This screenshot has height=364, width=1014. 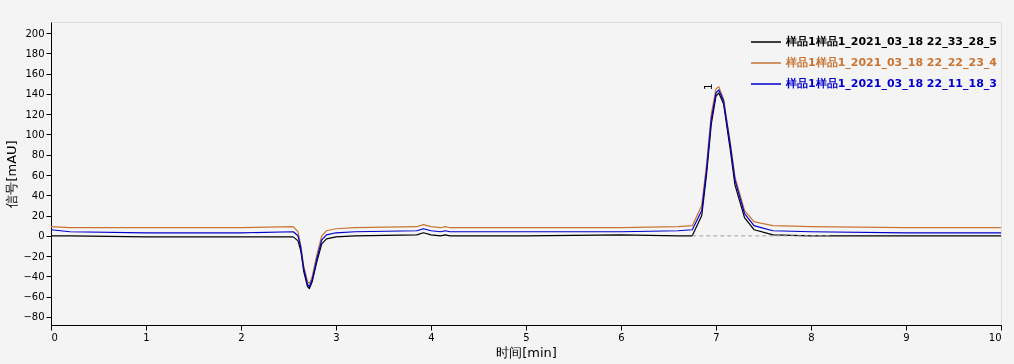 I want to click on y-tick-label: 20, so click(x=38, y=216).